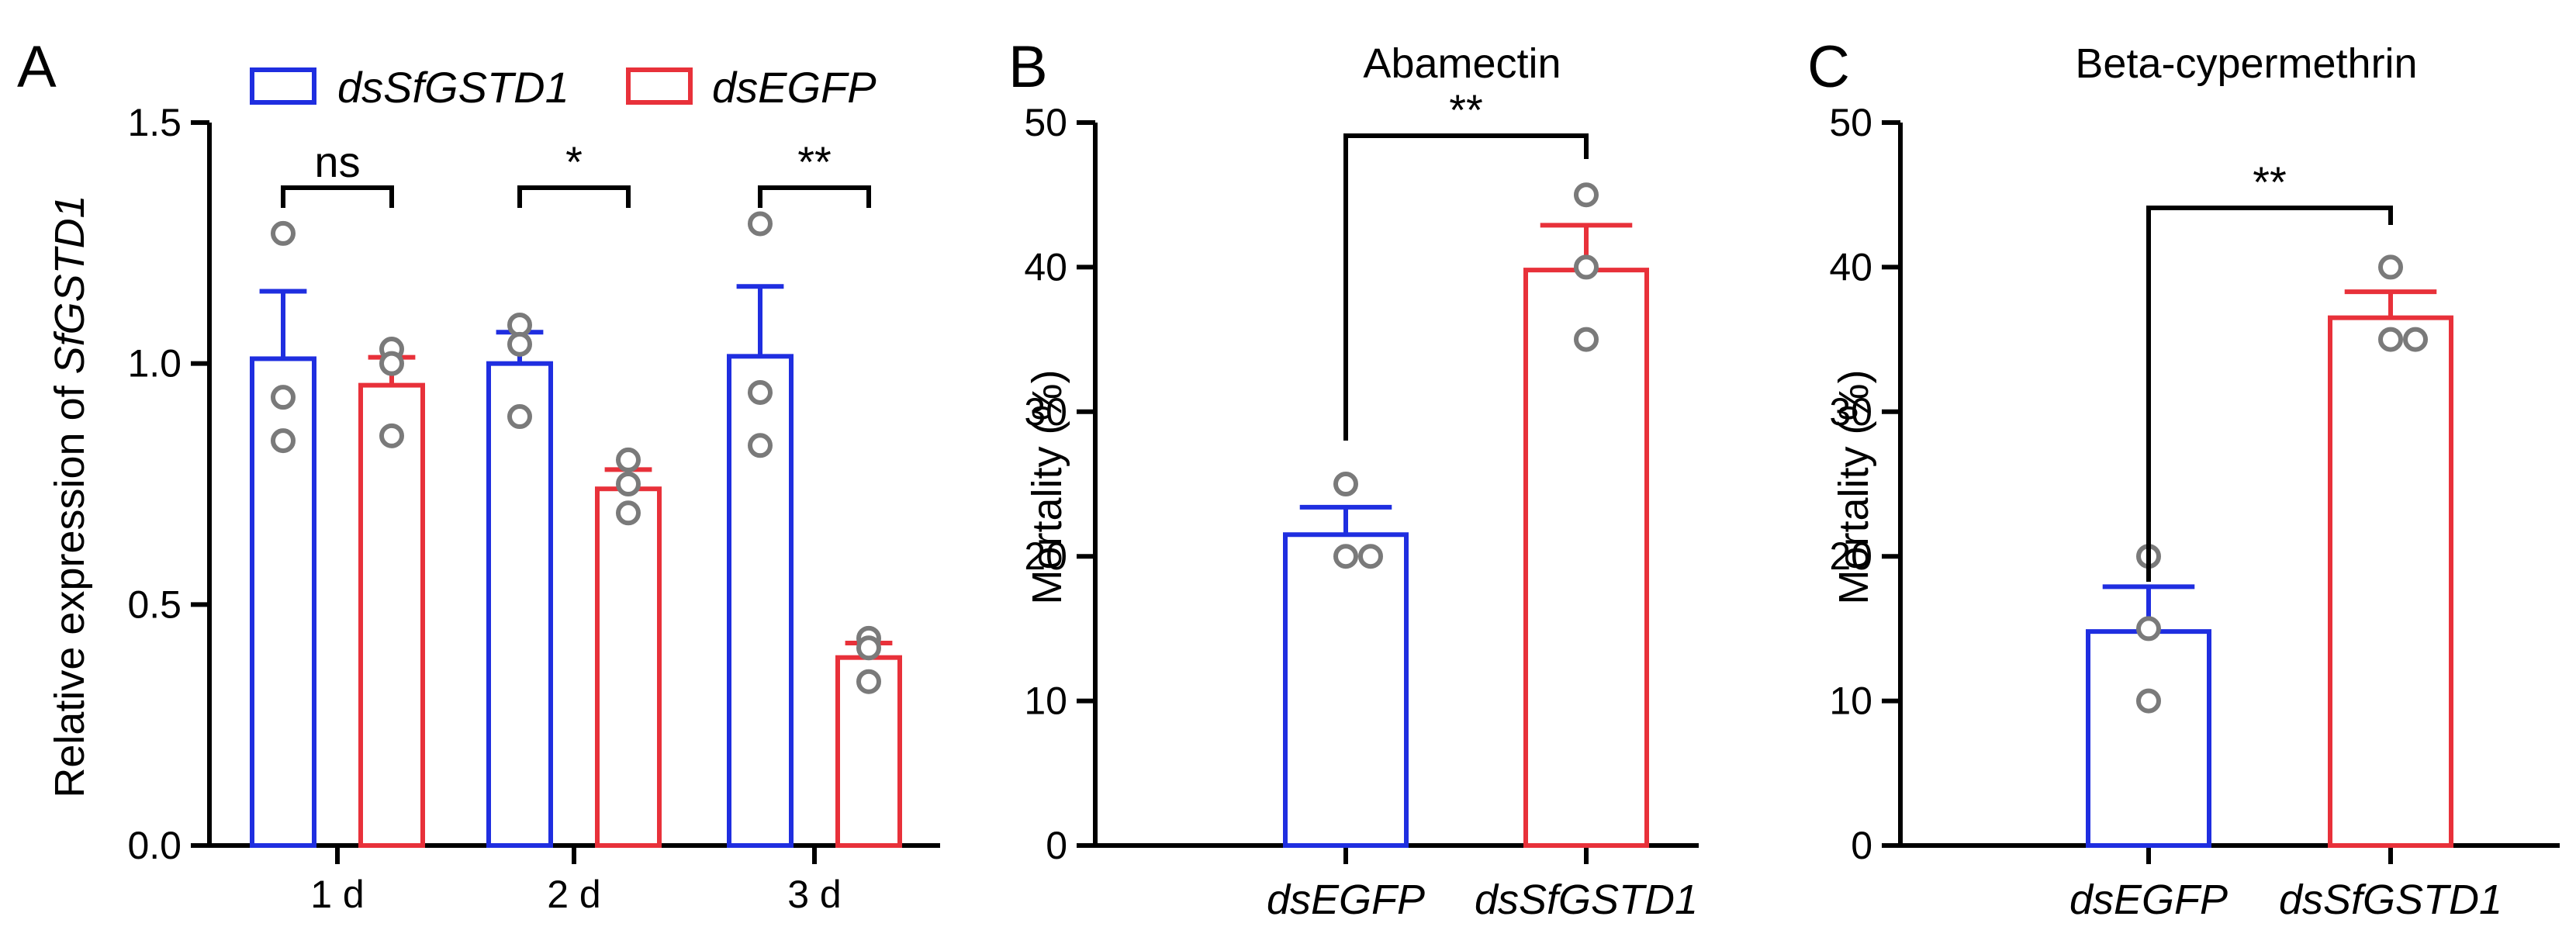 The image size is (2576, 951). What do you see at coordinates (37, 67) in the screenshot?
I see `panel-letter-a: A` at bounding box center [37, 67].